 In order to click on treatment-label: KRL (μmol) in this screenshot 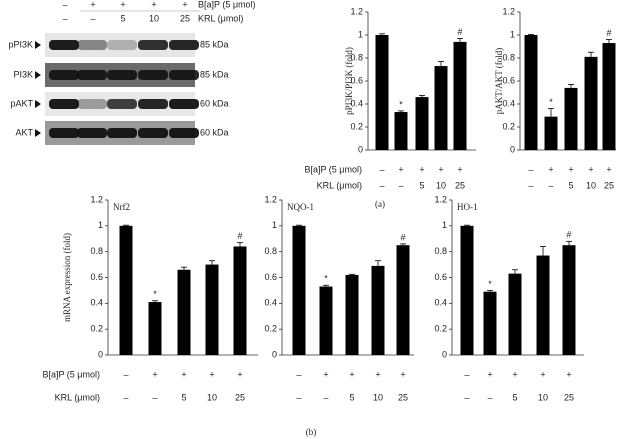, I will do `click(339, 185)`.